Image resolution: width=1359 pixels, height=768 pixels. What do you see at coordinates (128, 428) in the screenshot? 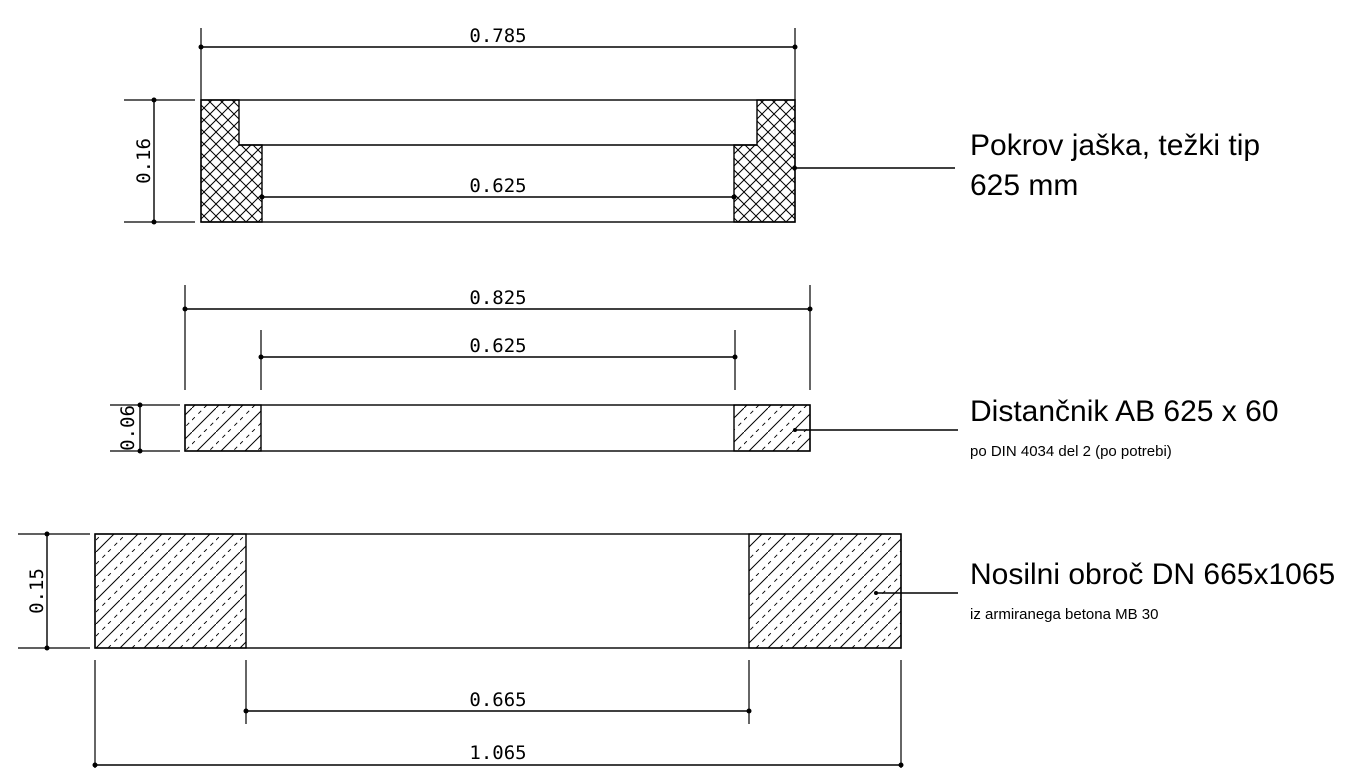
I see `spacer-height-label: 0.06` at bounding box center [128, 428].